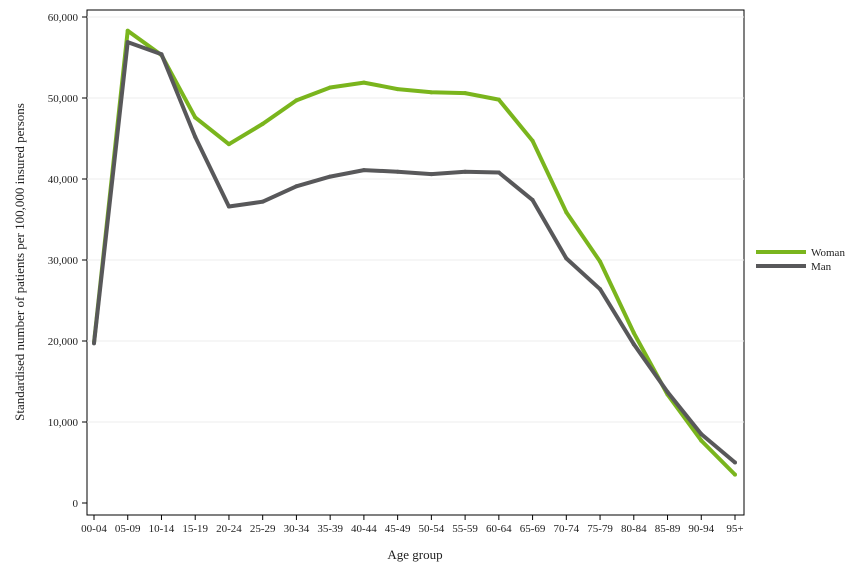 This screenshot has width=864, height=576. I want to click on x-tick-label: 50-54, so click(432, 529).